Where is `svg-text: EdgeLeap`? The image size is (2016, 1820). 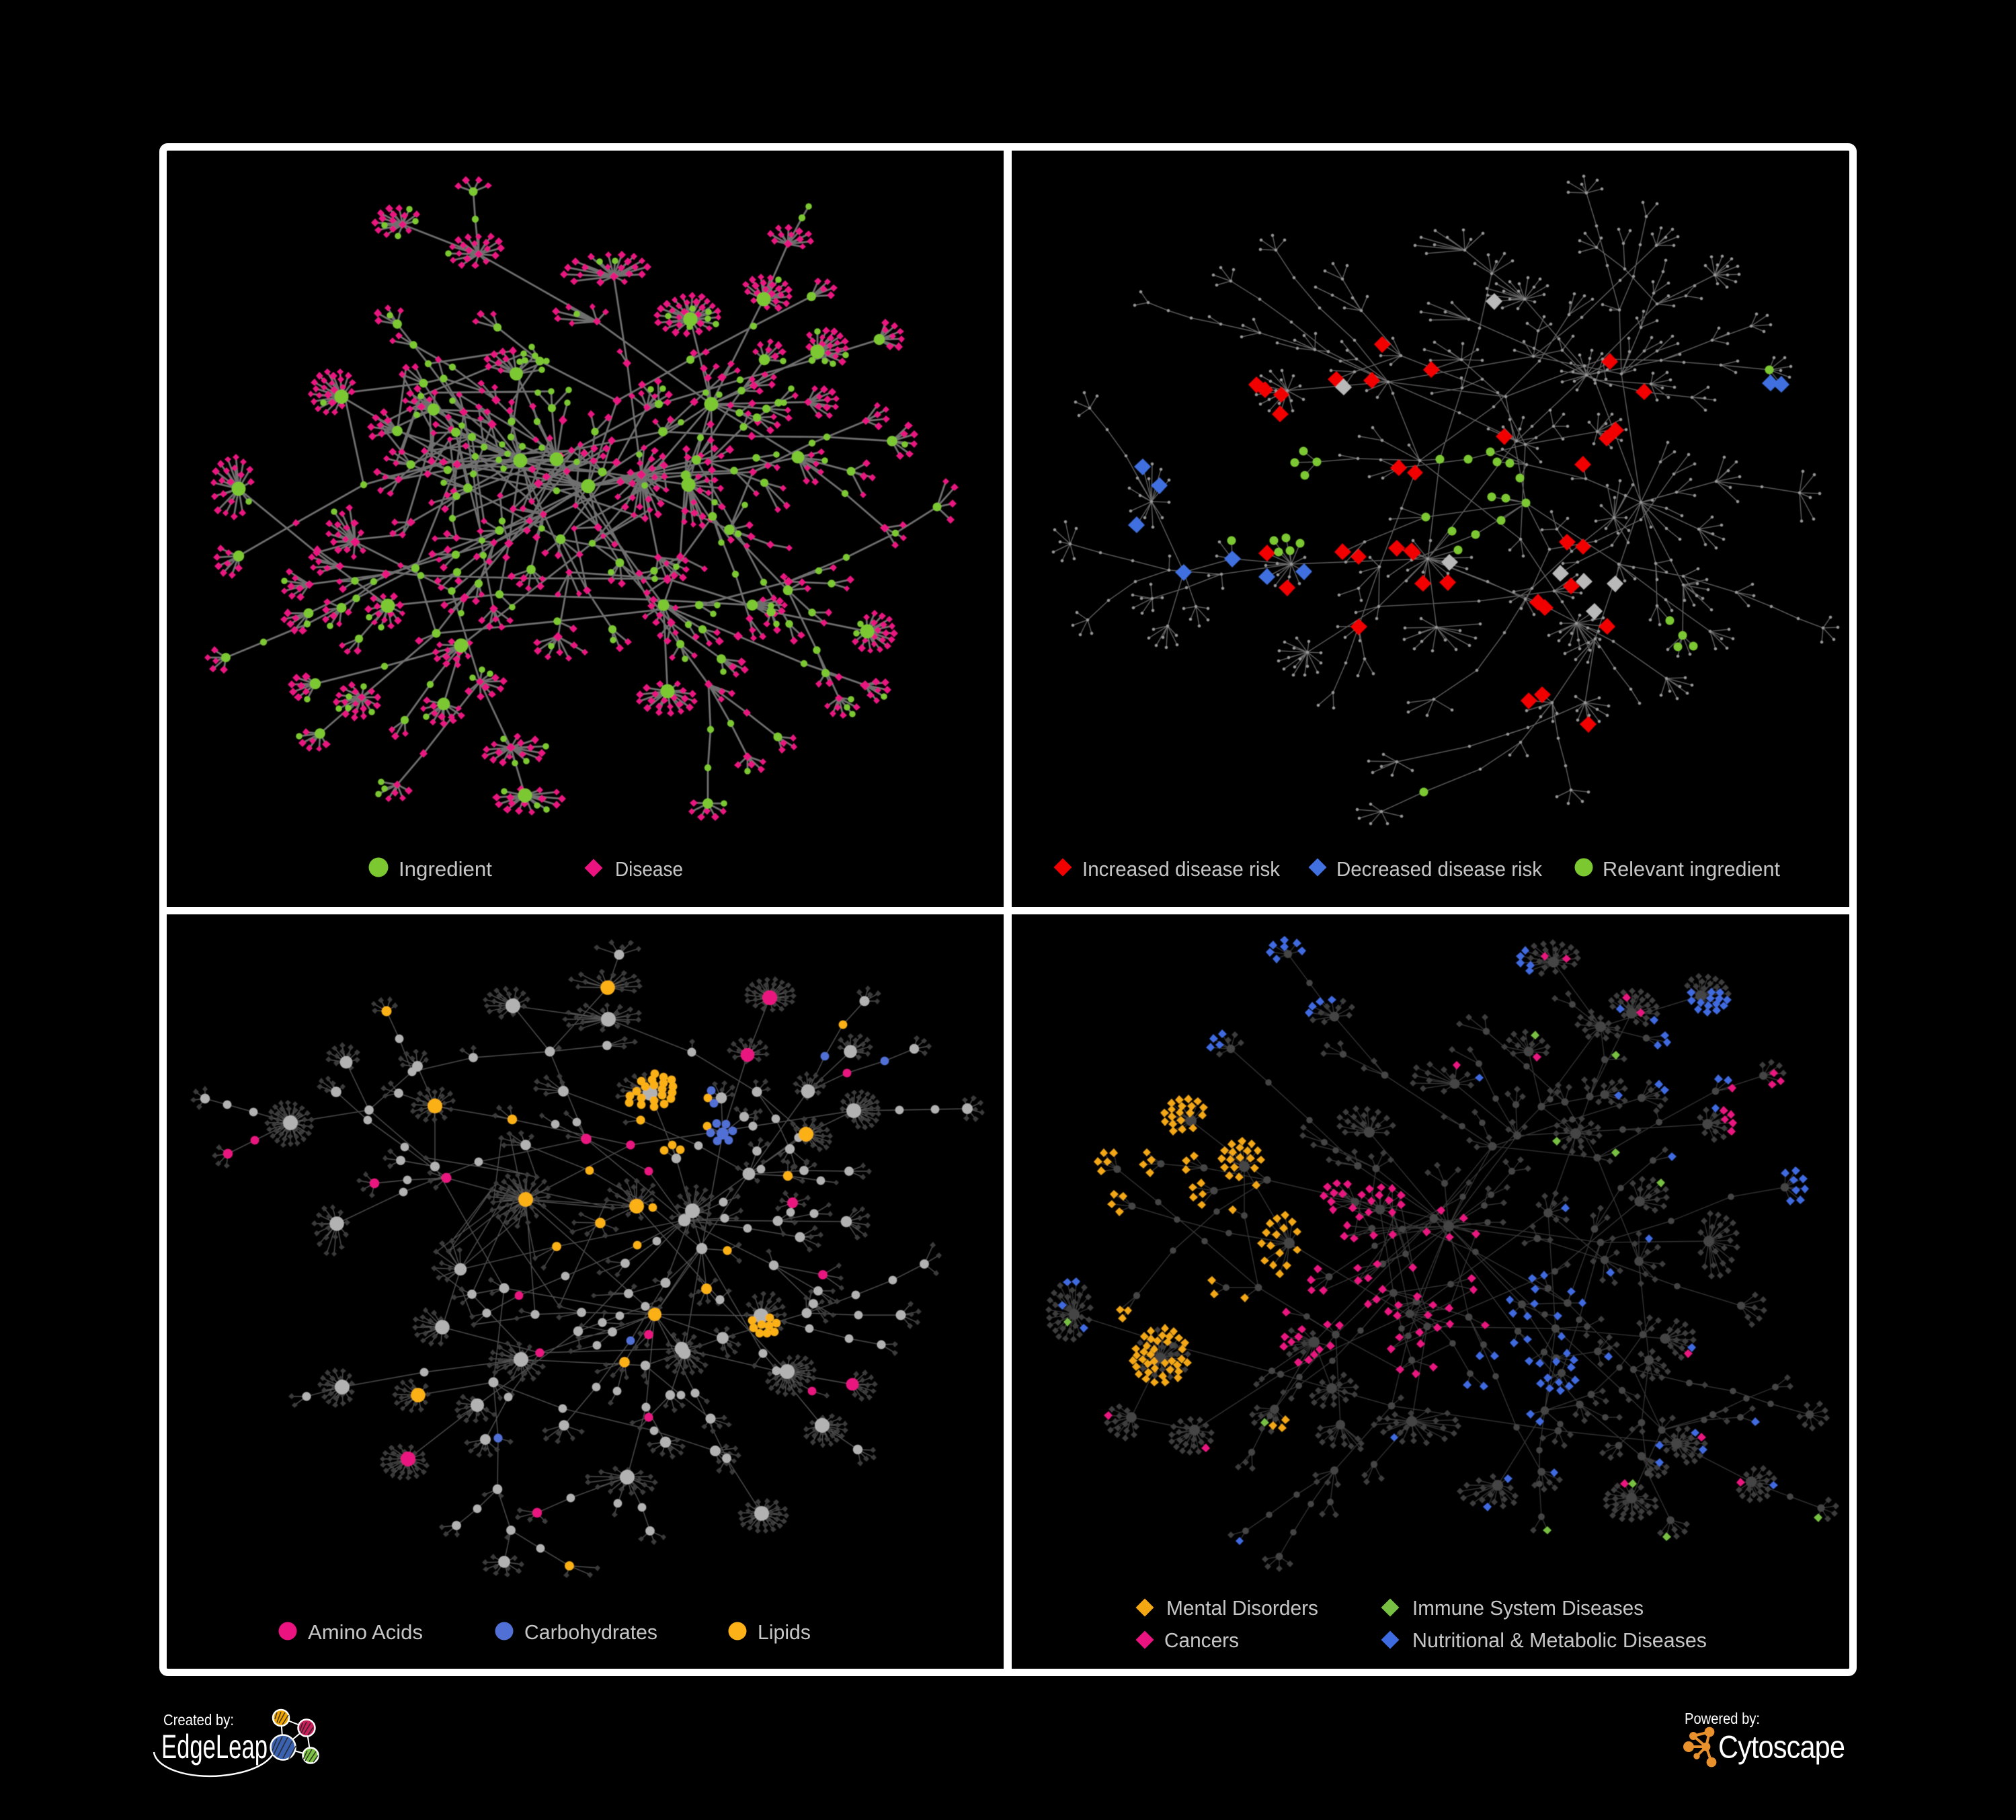 svg-text: EdgeLeap is located at coordinates (214, 1747).